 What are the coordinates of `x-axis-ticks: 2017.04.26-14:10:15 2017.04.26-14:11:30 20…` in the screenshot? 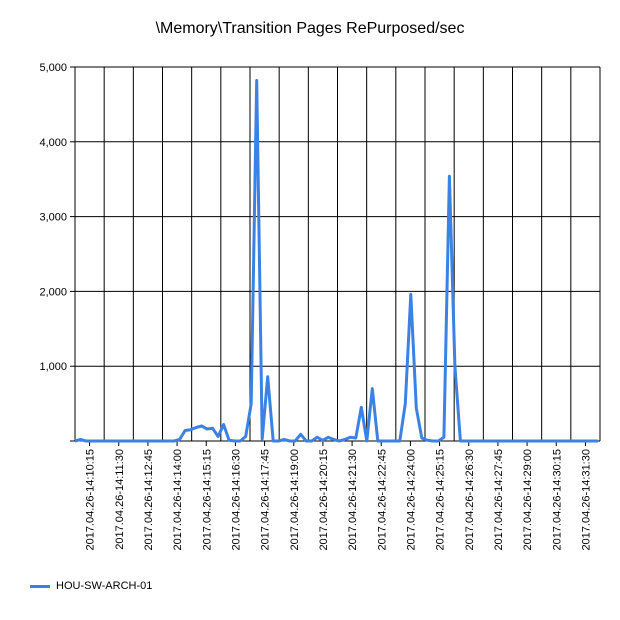 It's located at (338, 496).